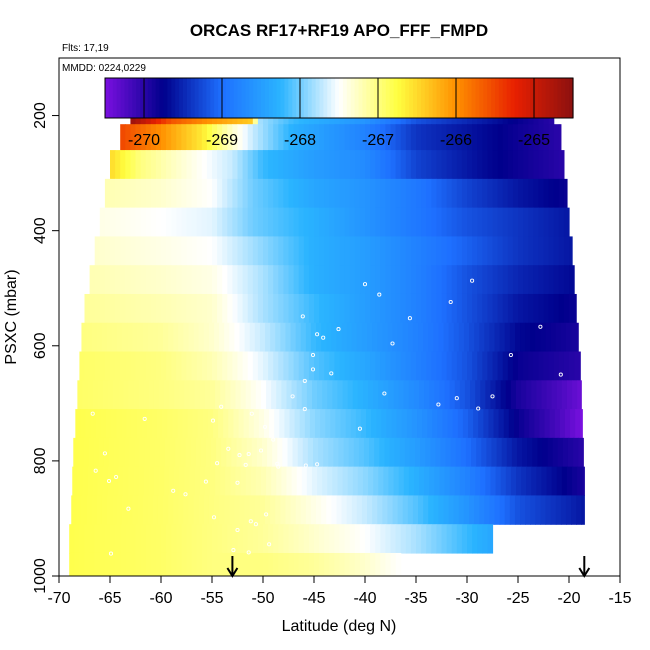 The width and height of the screenshot is (650, 650). Describe the element at coordinates (40, 115) in the screenshot. I see `y-tick-label: 200` at that location.